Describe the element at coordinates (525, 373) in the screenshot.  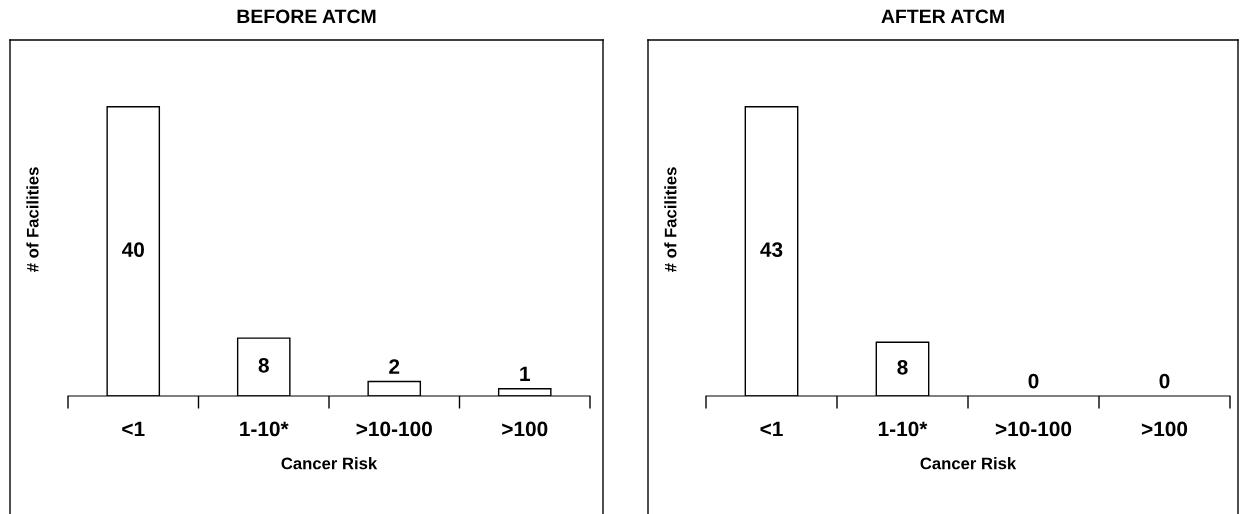
I see `data-label: 1` at that location.